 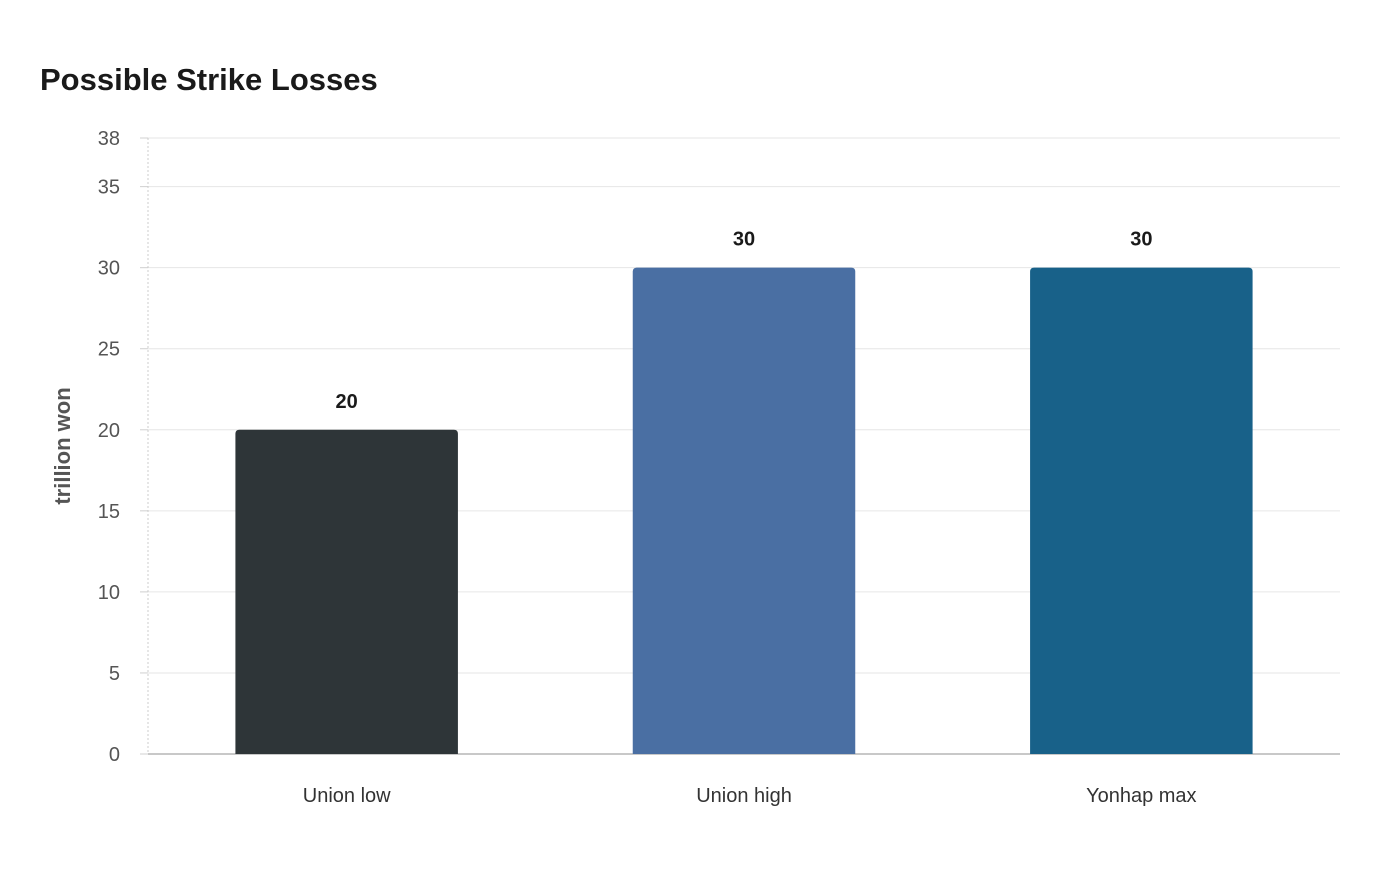 I want to click on y-tick-label: 20, so click(x=109, y=431).